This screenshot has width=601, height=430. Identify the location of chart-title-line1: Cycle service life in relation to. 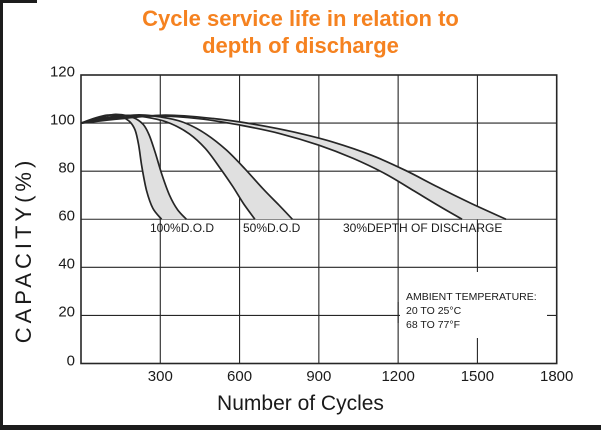
(300, 18).